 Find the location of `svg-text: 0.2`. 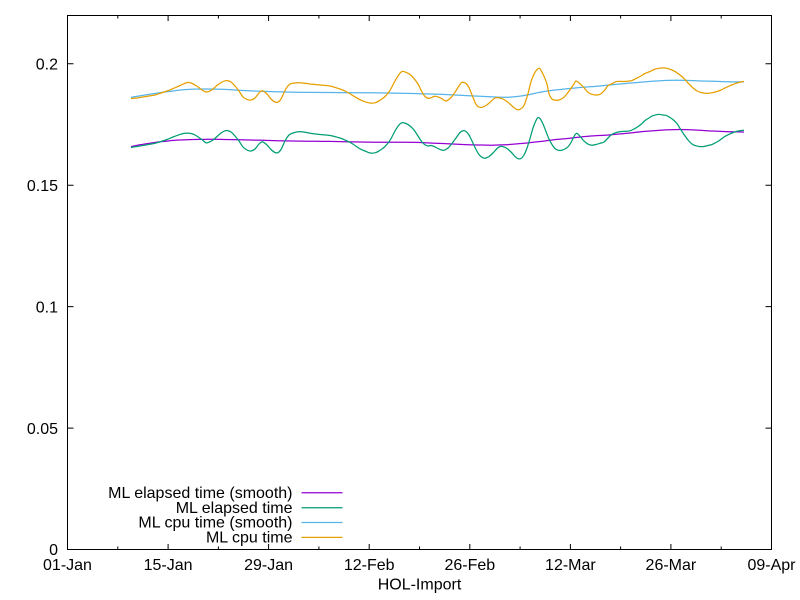

svg-text: 0.2 is located at coordinates (47, 65).